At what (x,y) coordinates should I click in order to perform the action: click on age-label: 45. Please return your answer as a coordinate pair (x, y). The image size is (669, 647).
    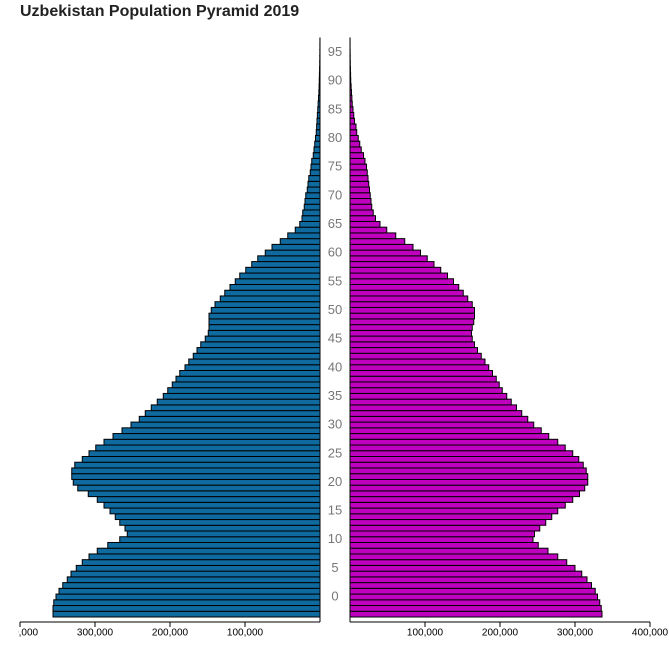
    Looking at the image, I should click on (335, 338).